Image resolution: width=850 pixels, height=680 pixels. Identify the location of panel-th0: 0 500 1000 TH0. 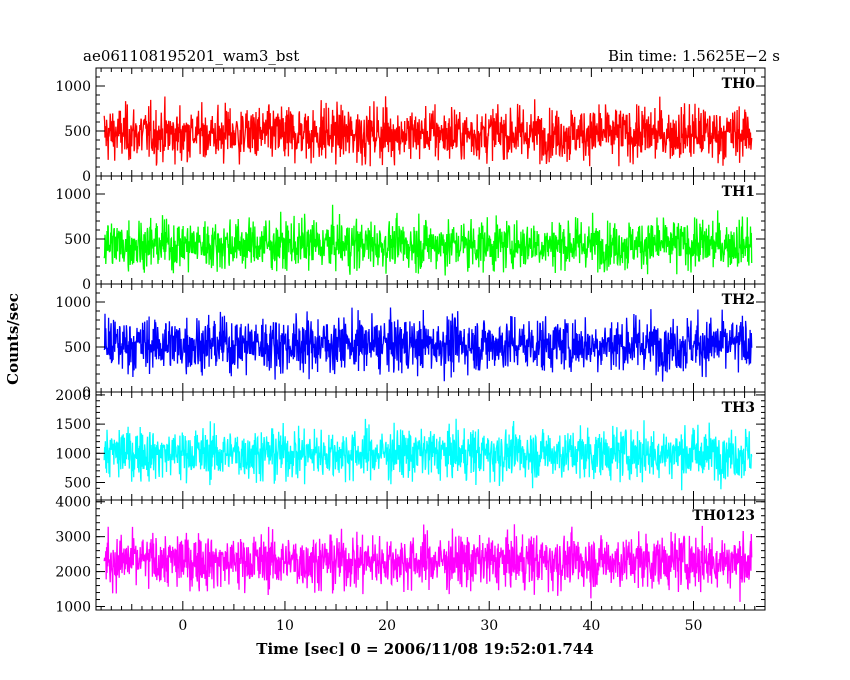
(410, 126).